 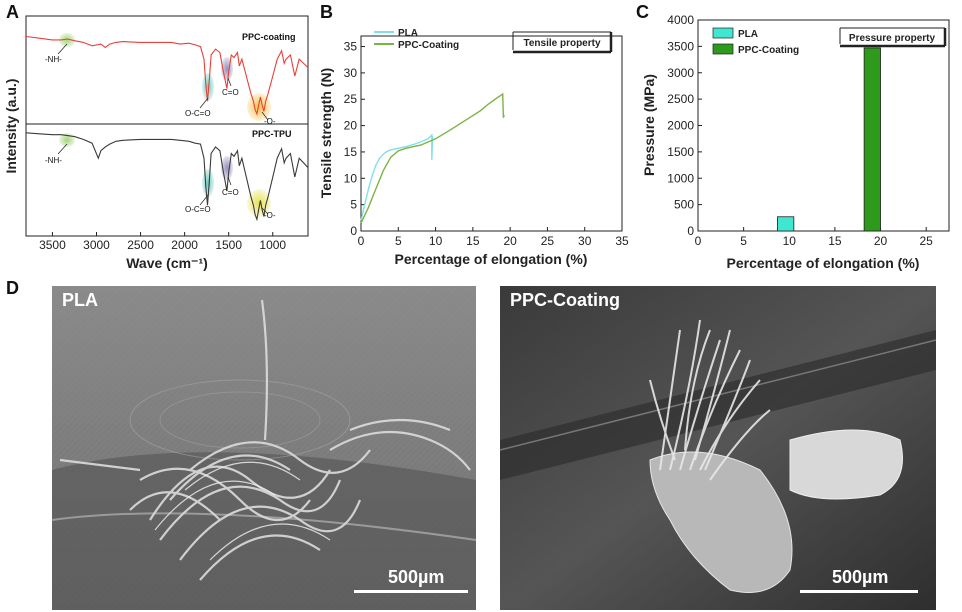 I want to click on pressure-property-label: Pressure property, so click(x=892, y=38).